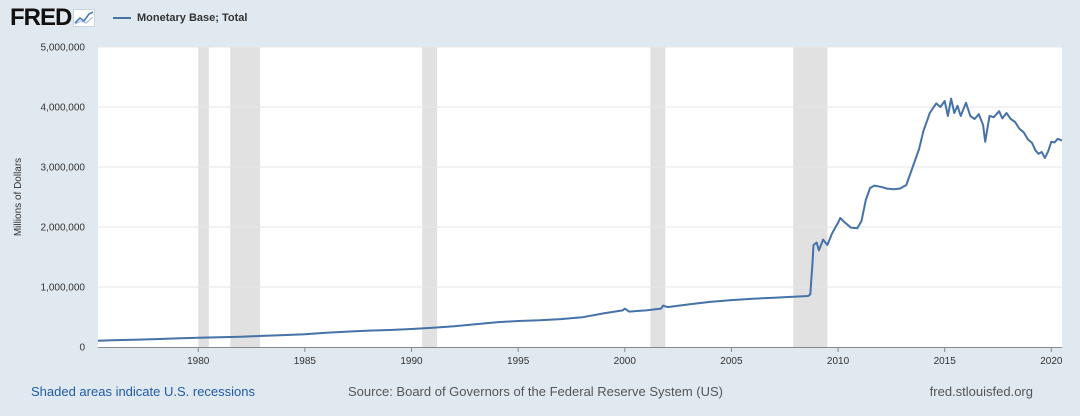 The image size is (1080, 416). I want to click on x-tick-label: 1990, so click(411, 361).